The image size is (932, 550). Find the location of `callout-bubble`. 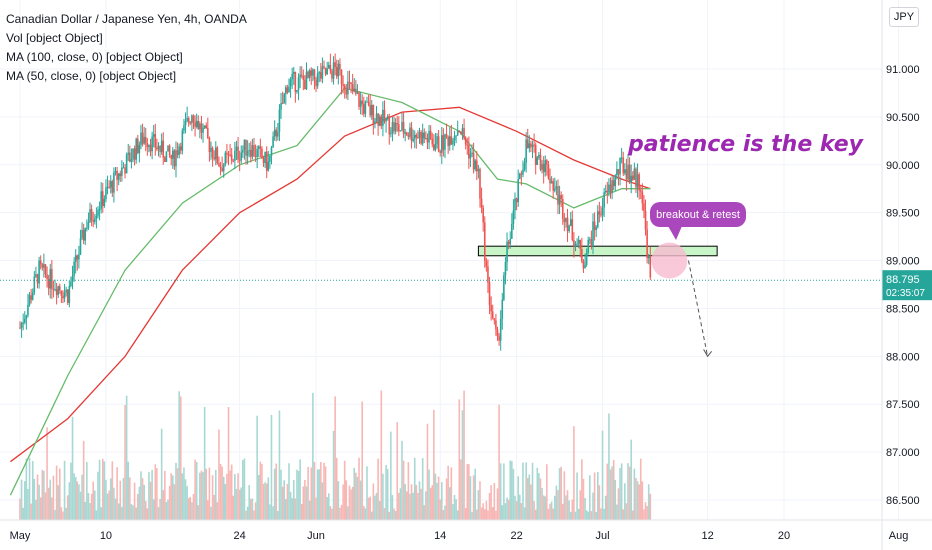

callout-bubble is located at coordinates (698, 214).